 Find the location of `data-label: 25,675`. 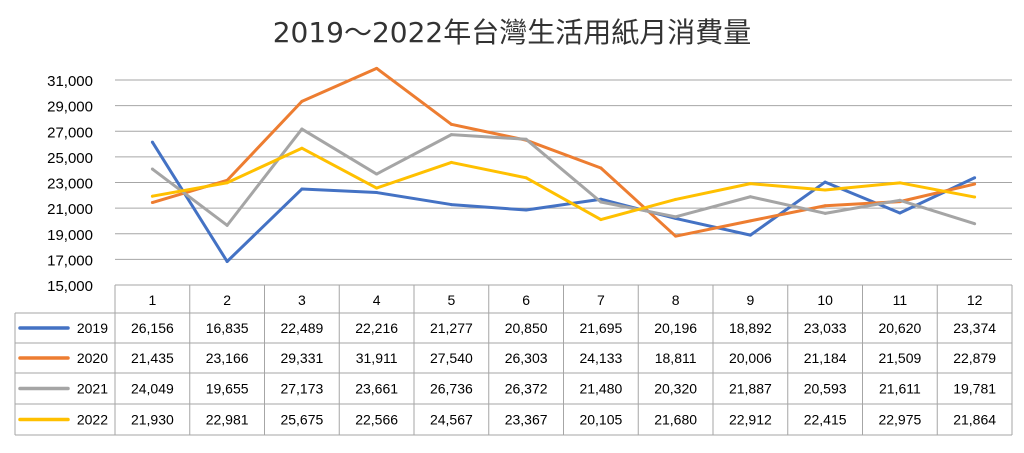

data-label: 25,675 is located at coordinates (301, 420).